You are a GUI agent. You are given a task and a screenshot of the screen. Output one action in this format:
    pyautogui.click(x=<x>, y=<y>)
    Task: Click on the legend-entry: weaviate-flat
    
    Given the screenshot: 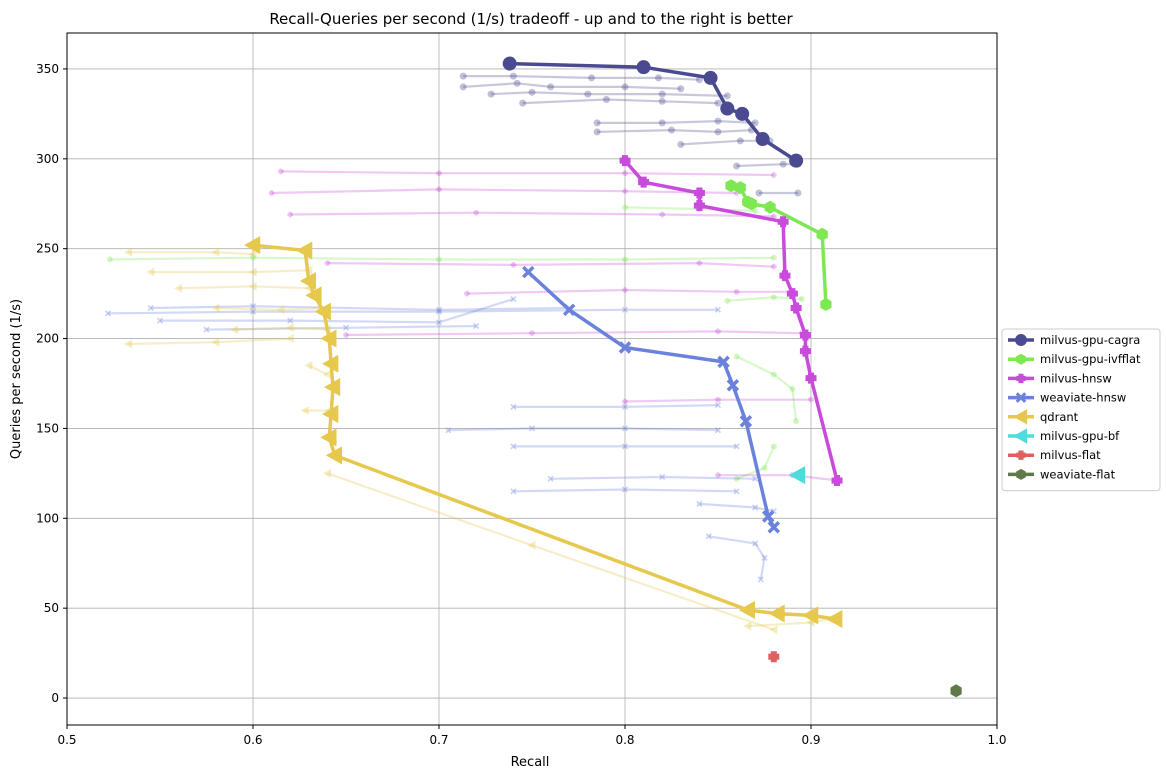 What is the action you would take?
    pyautogui.click(x=1078, y=474)
    